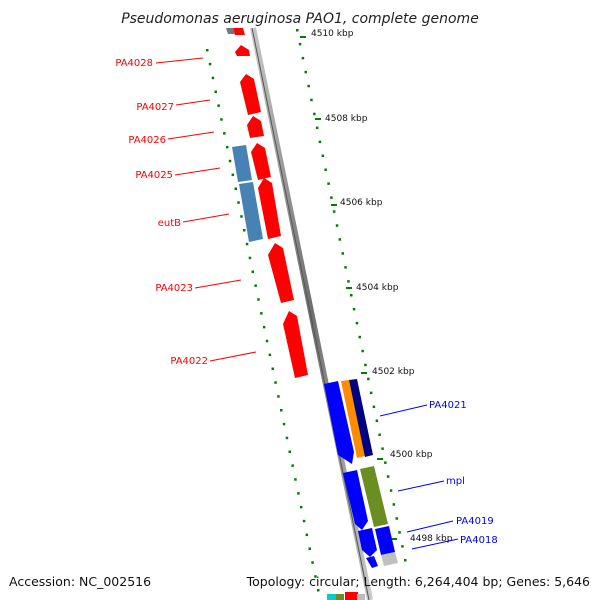 The image size is (600, 600). What do you see at coordinates (355, 500) in the screenshot?
I see `gene-arrow-mpl` at bounding box center [355, 500].